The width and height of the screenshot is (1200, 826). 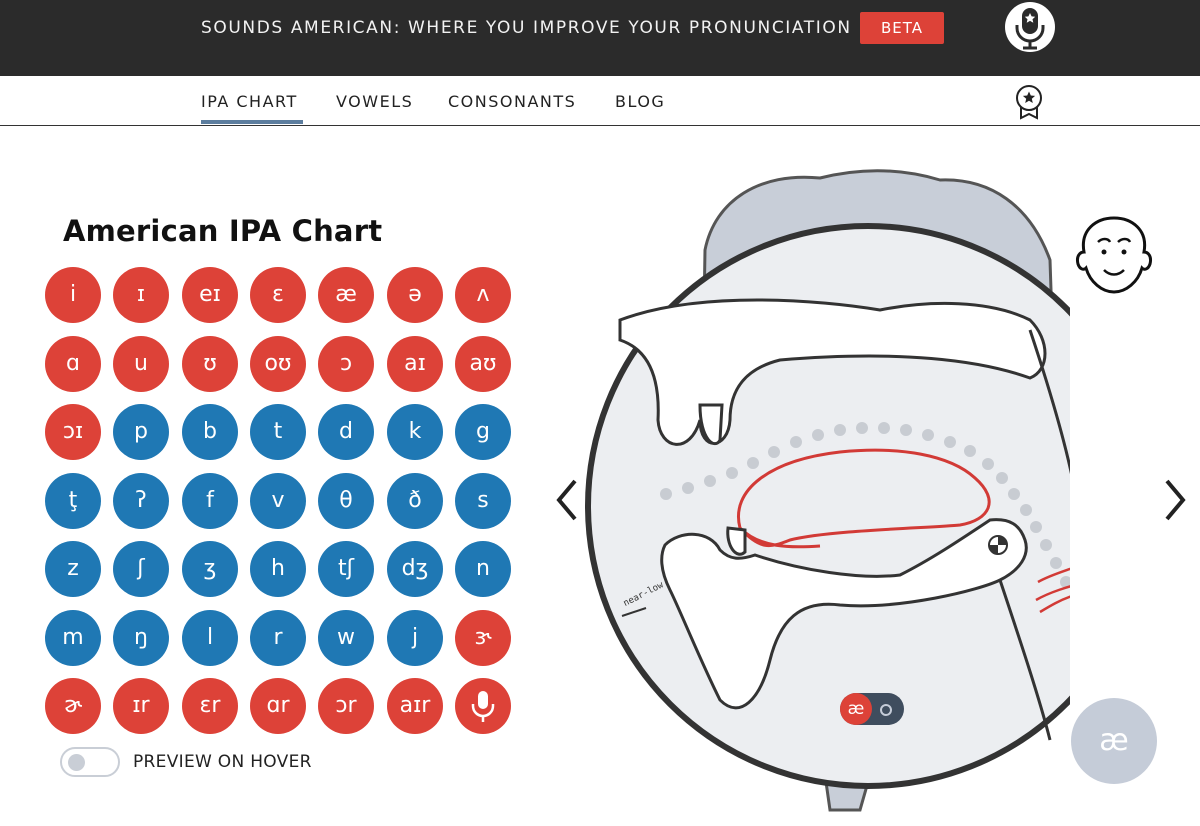 What do you see at coordinates (141, 706) in the screenshot?
I see `ipa-symbol-button: ɪr` at bounding box center [141, 706].